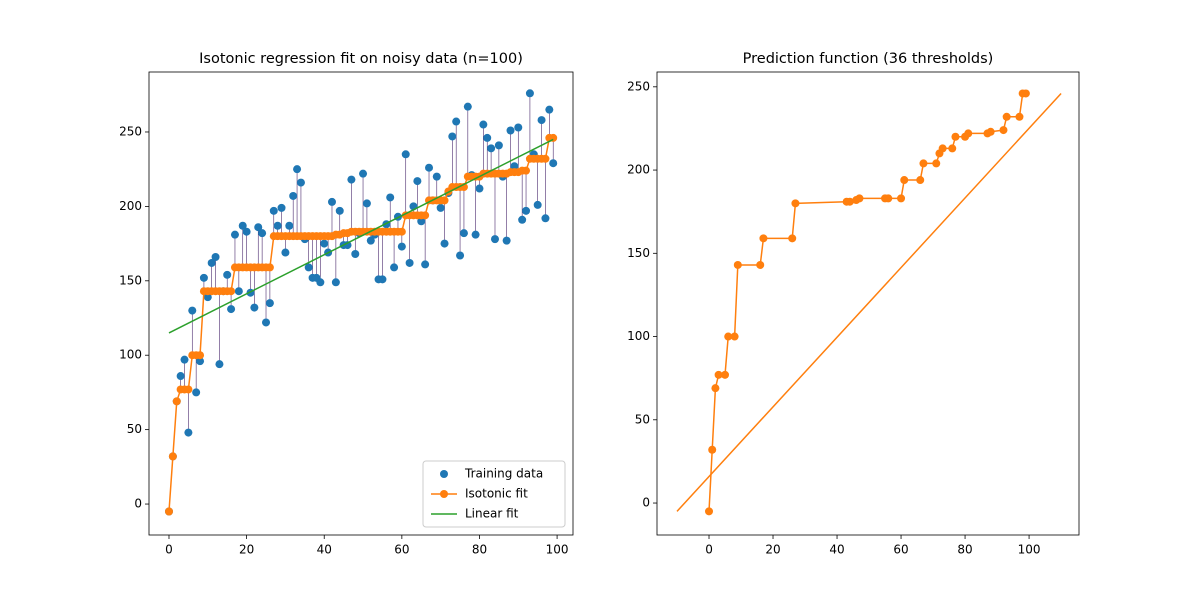 The width and height of the screenshot is (1200, 600). Describe the element at coordinates (638, 86) in the screenshot. I see `y-tick-label: 250` at that location.